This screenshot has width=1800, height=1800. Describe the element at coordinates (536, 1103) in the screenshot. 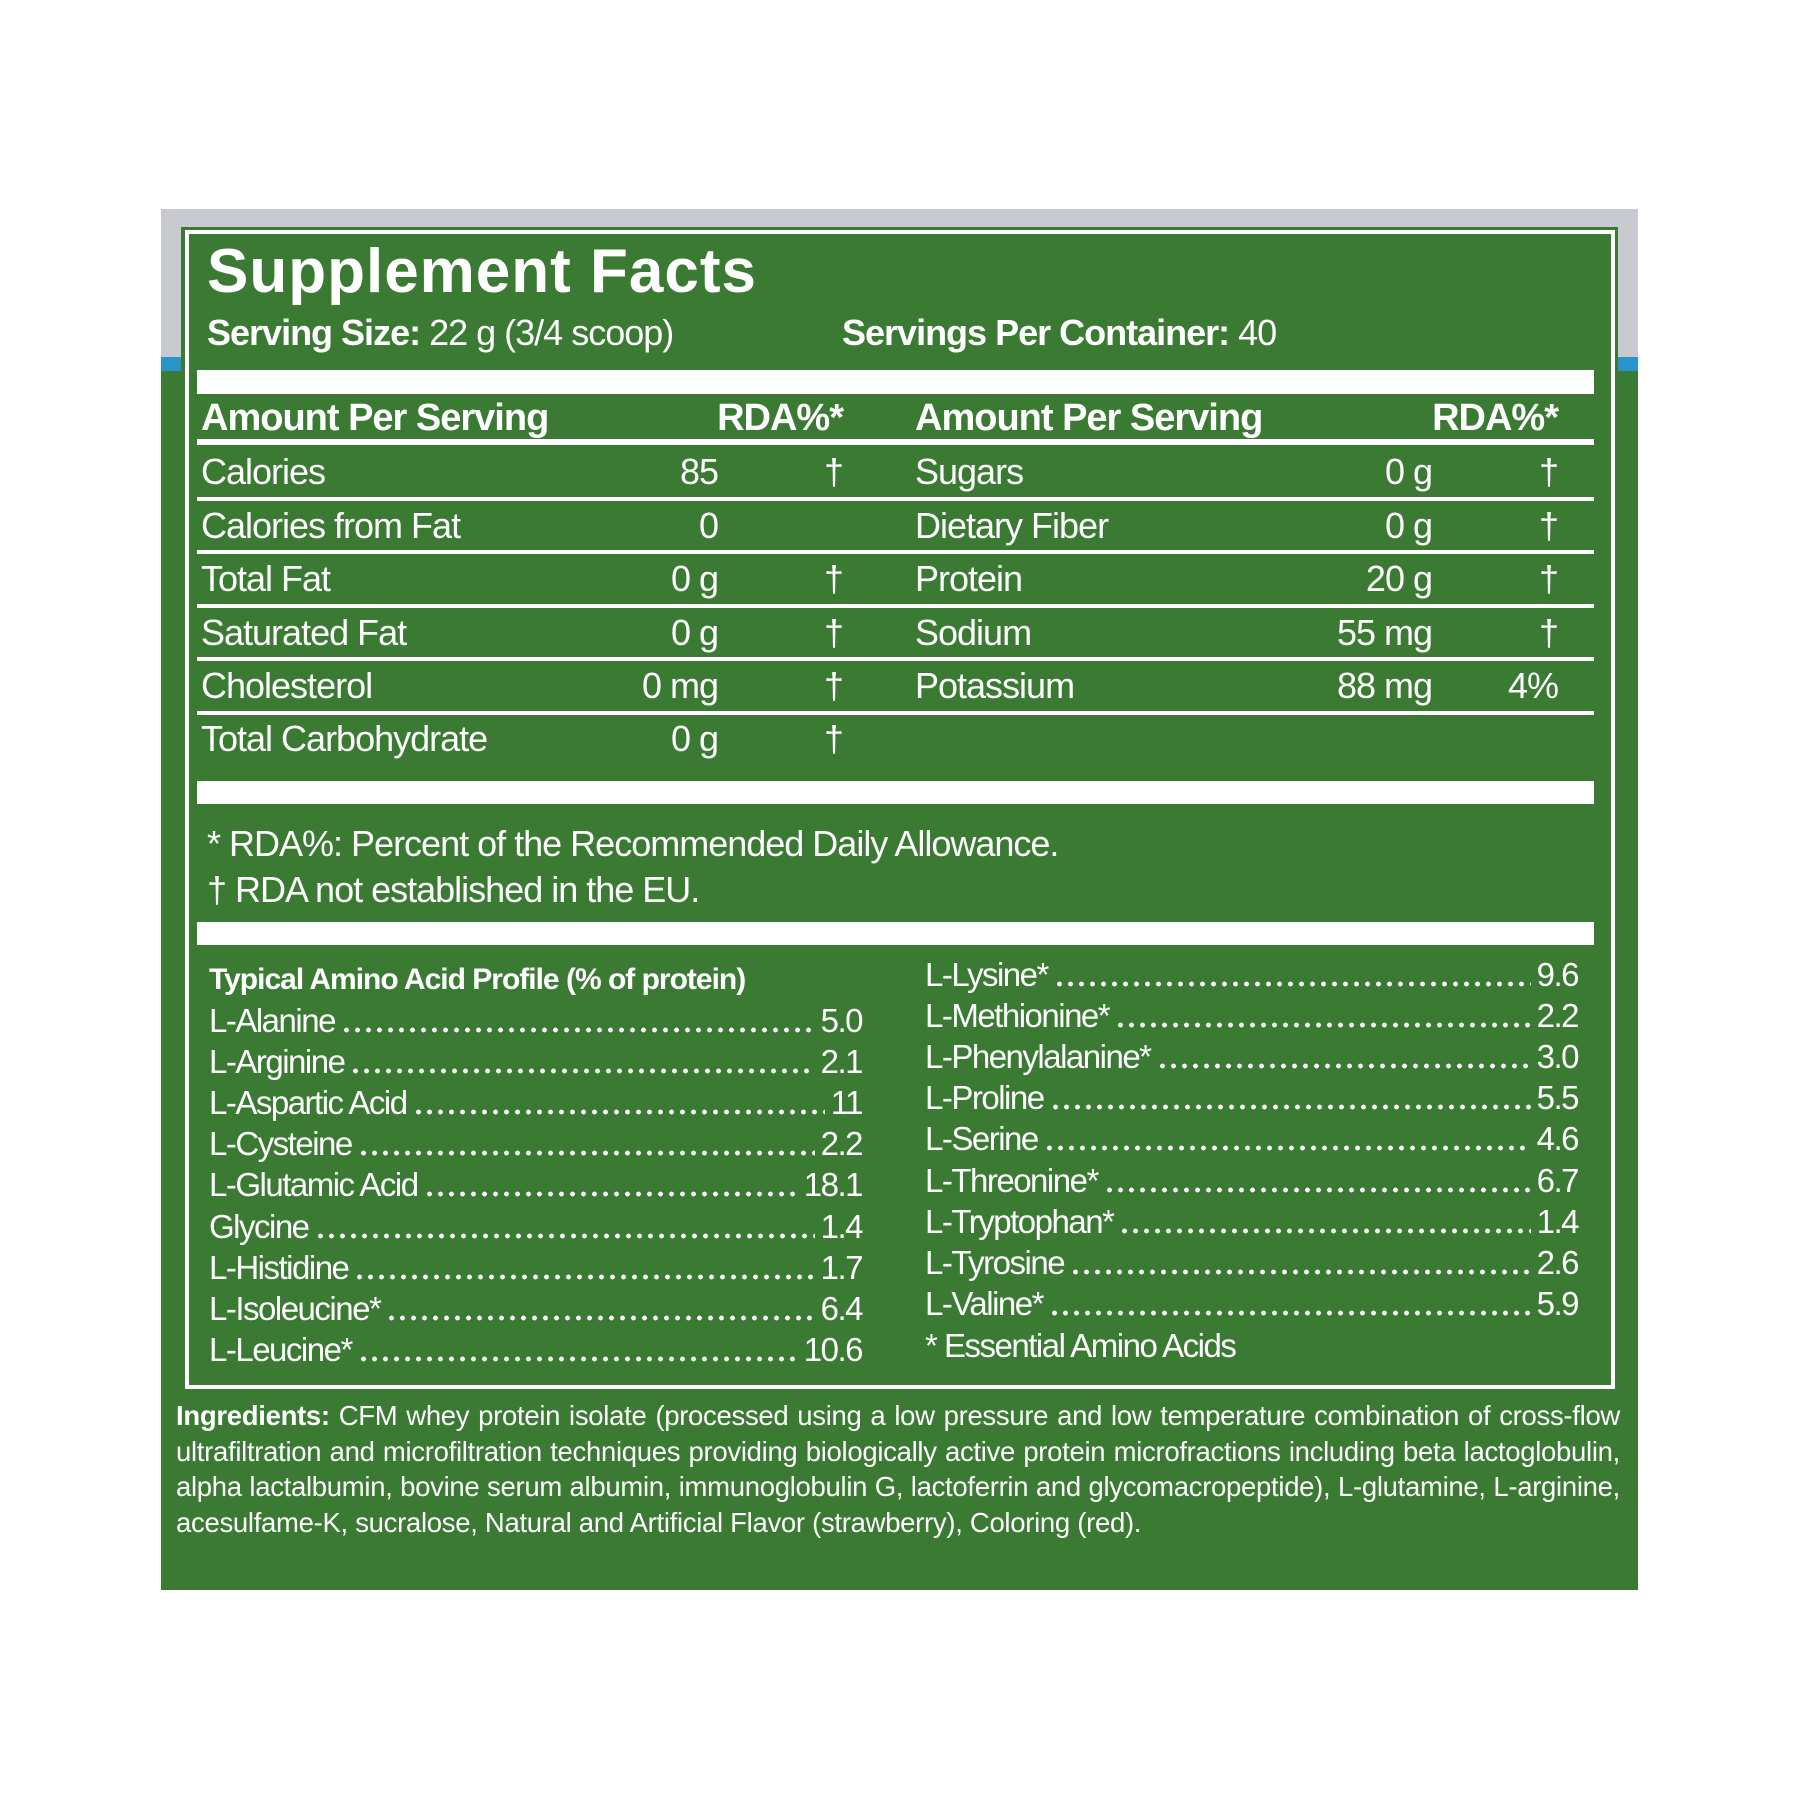

I see `amino-row: L-Aspartic Acid 11` at that location.